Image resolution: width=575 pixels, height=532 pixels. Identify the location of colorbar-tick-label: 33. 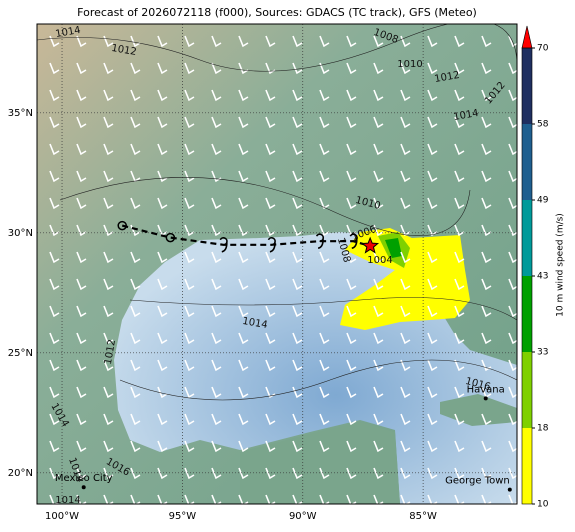
(542, 353).